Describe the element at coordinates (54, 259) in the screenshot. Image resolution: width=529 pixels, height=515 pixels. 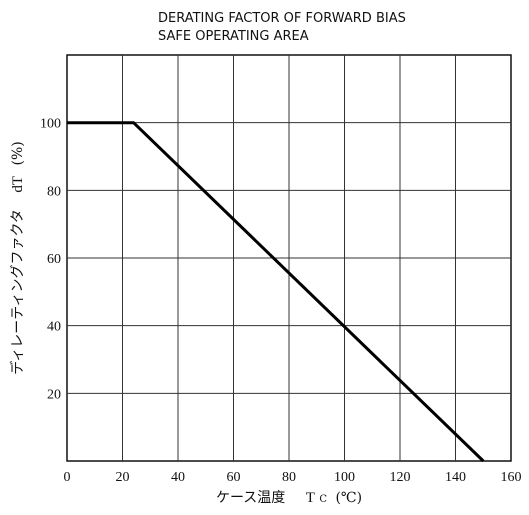
I see `y-tick-label: 60` at that location.